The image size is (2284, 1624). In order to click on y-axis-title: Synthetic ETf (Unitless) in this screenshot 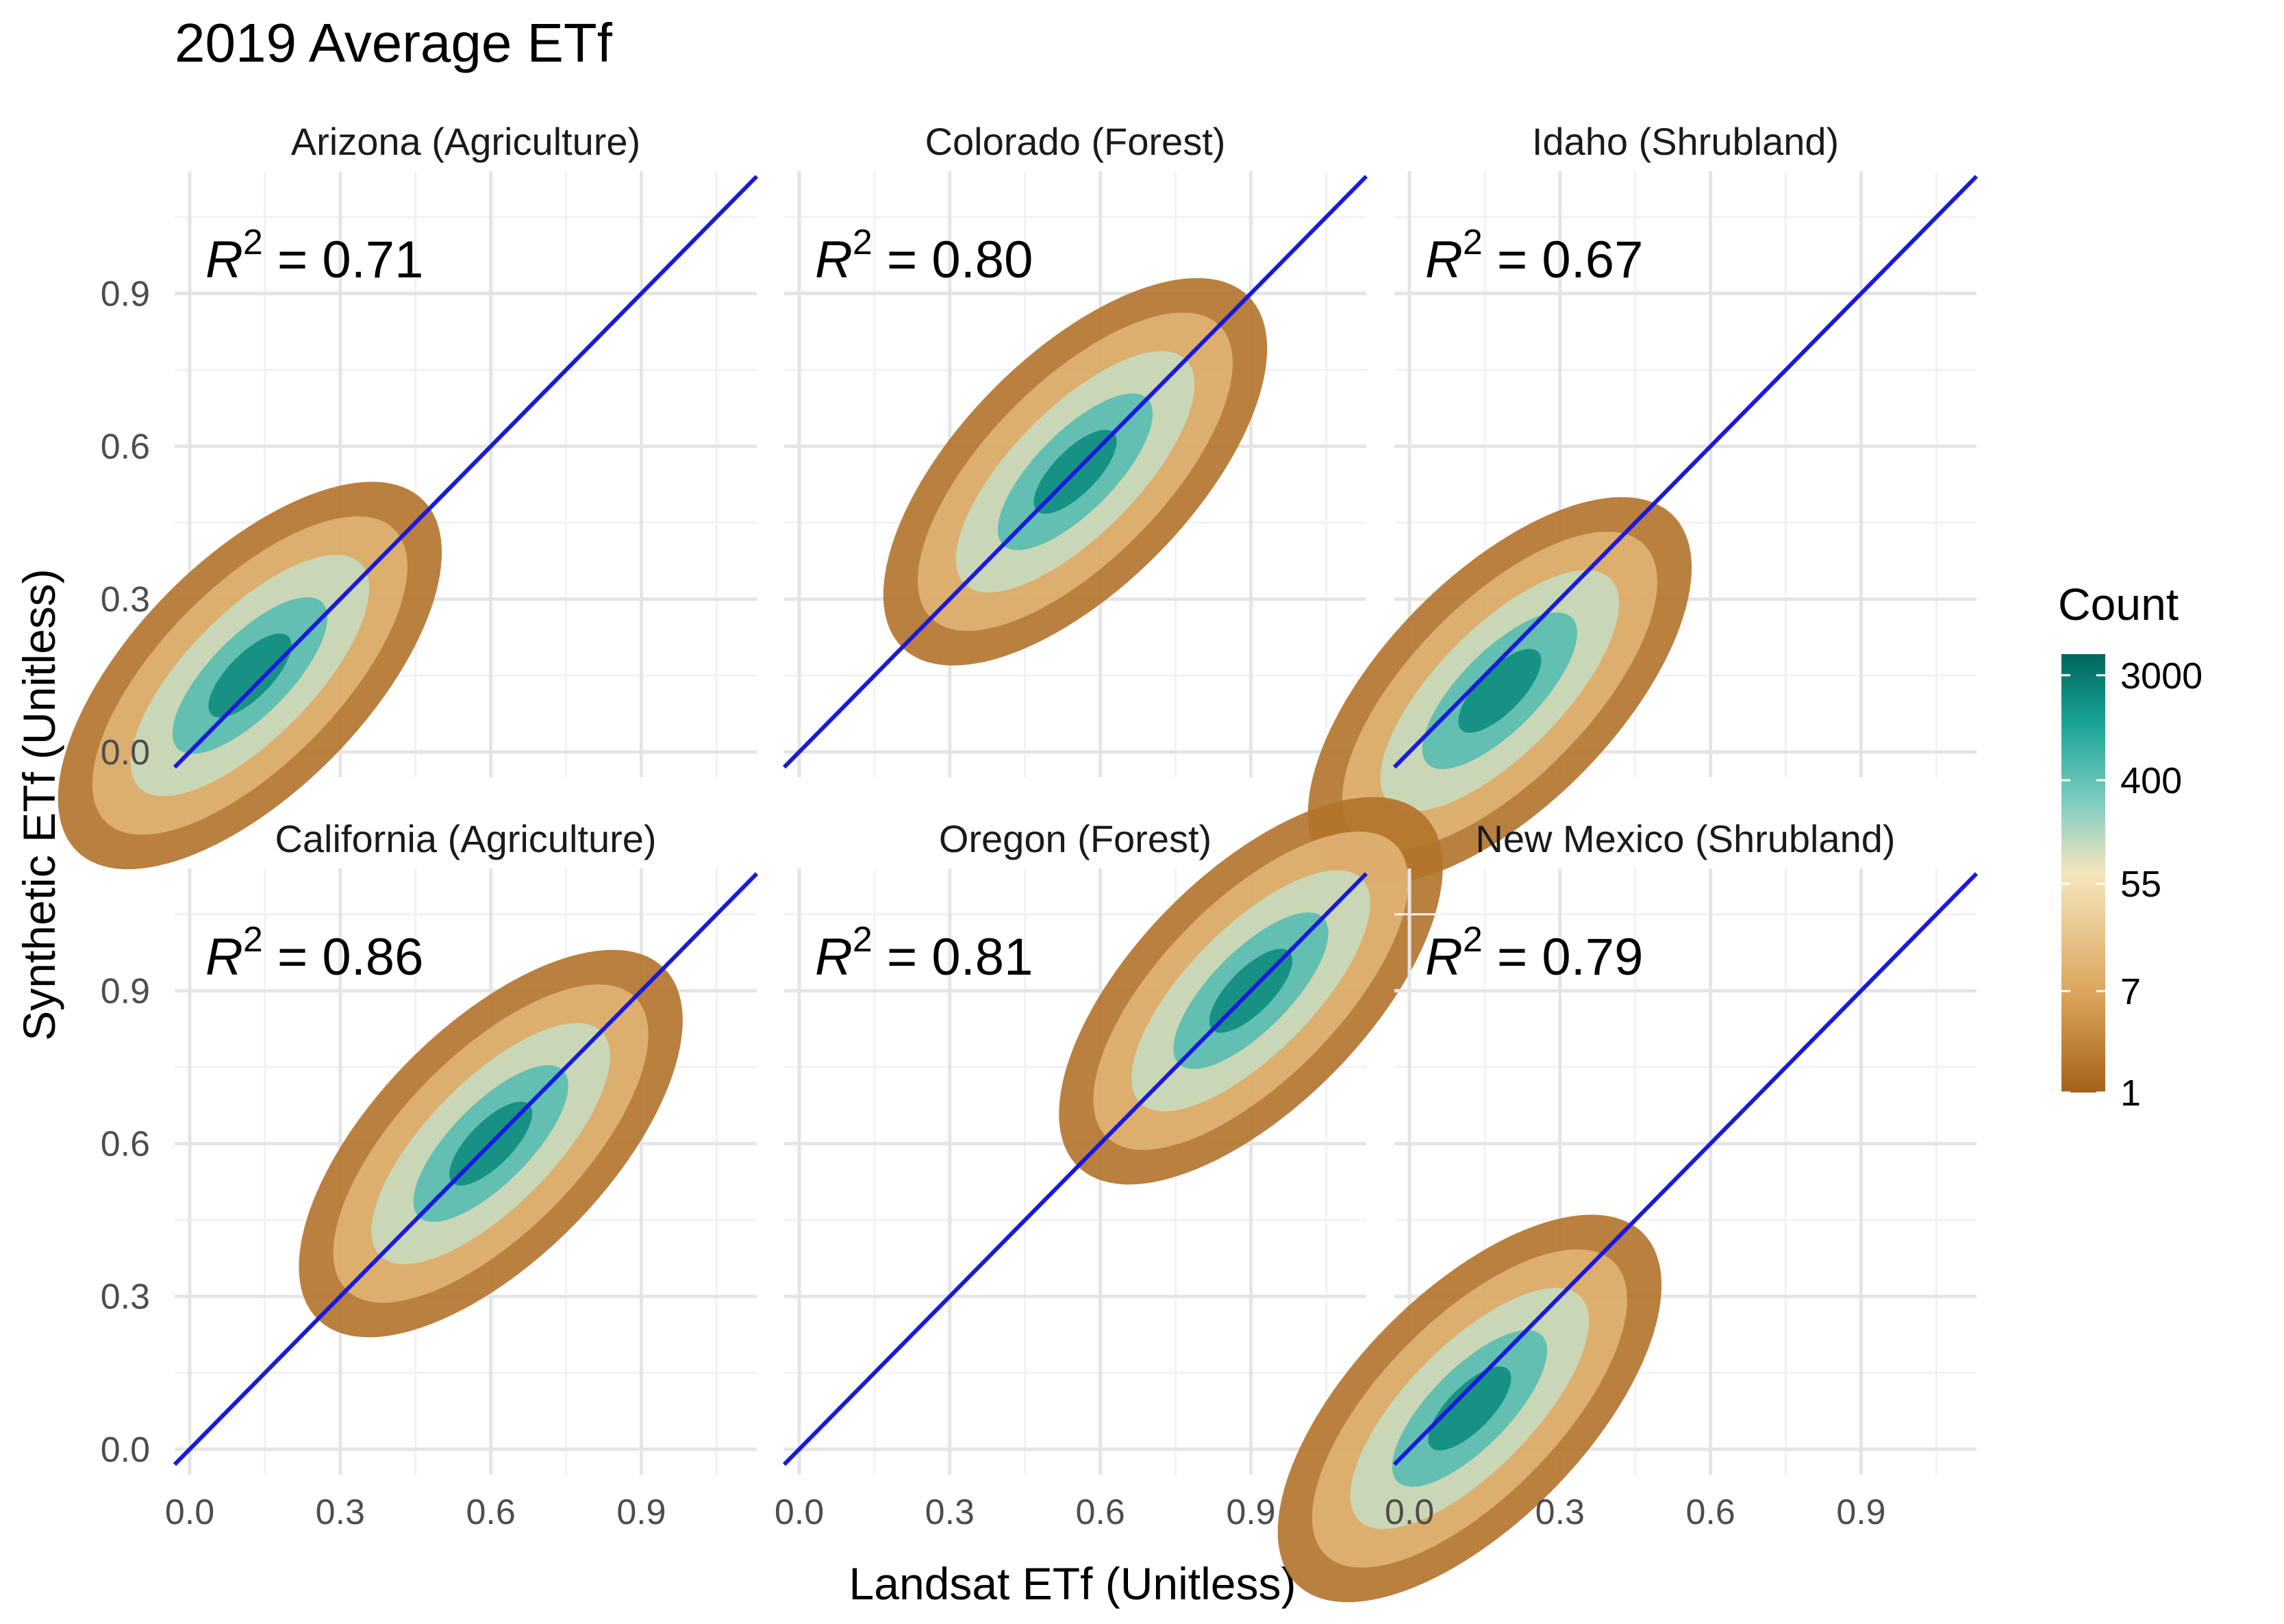, I will do `click(39, 805)`.